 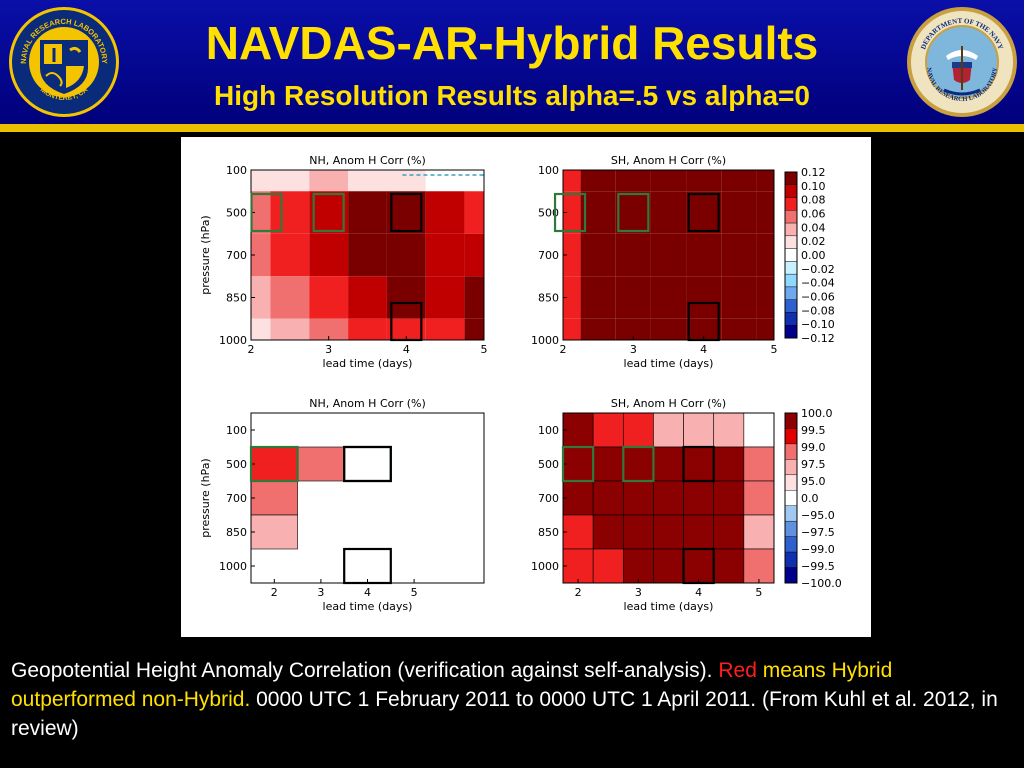 What do you see at coordinates (813, 464) in the screenshot?
I see `colorbar-label-3: 97.5` at bounding box center [813, 464].